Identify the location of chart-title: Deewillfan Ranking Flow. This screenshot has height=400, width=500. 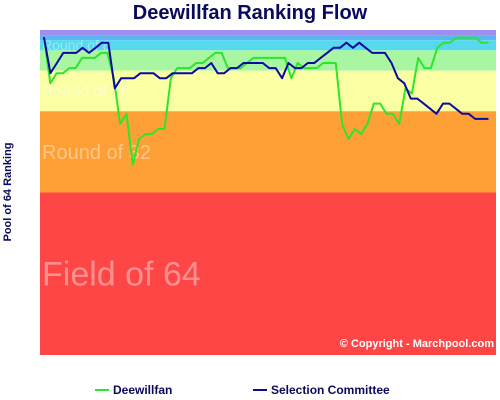
(250, 13).